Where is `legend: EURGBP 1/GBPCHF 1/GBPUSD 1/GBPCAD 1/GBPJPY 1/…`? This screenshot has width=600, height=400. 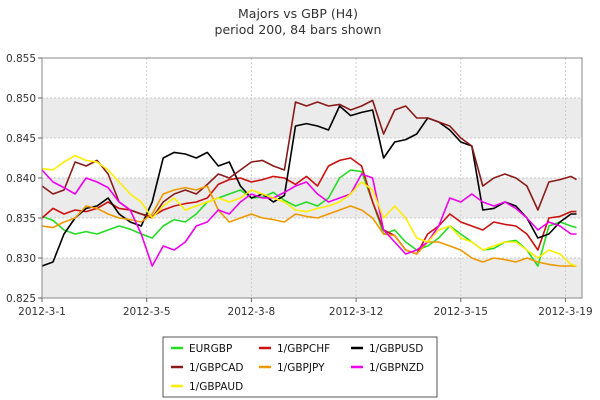
legend: EURGBP 1/GBPCHF 1/GBPUSD 1/GBPCAD 1/GBPJPY 1/… is located at coordinates (300, 367).